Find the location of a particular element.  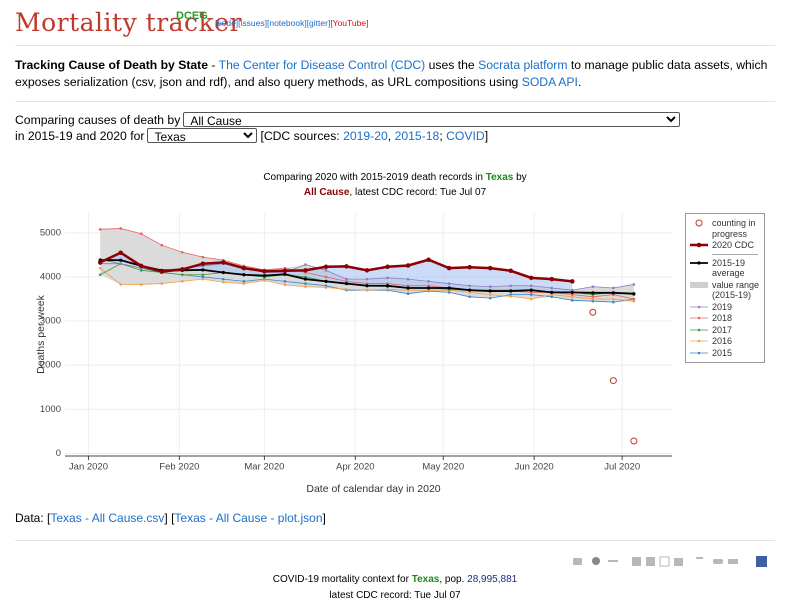

zoom-in-icon is located at coordinates (636, 561).